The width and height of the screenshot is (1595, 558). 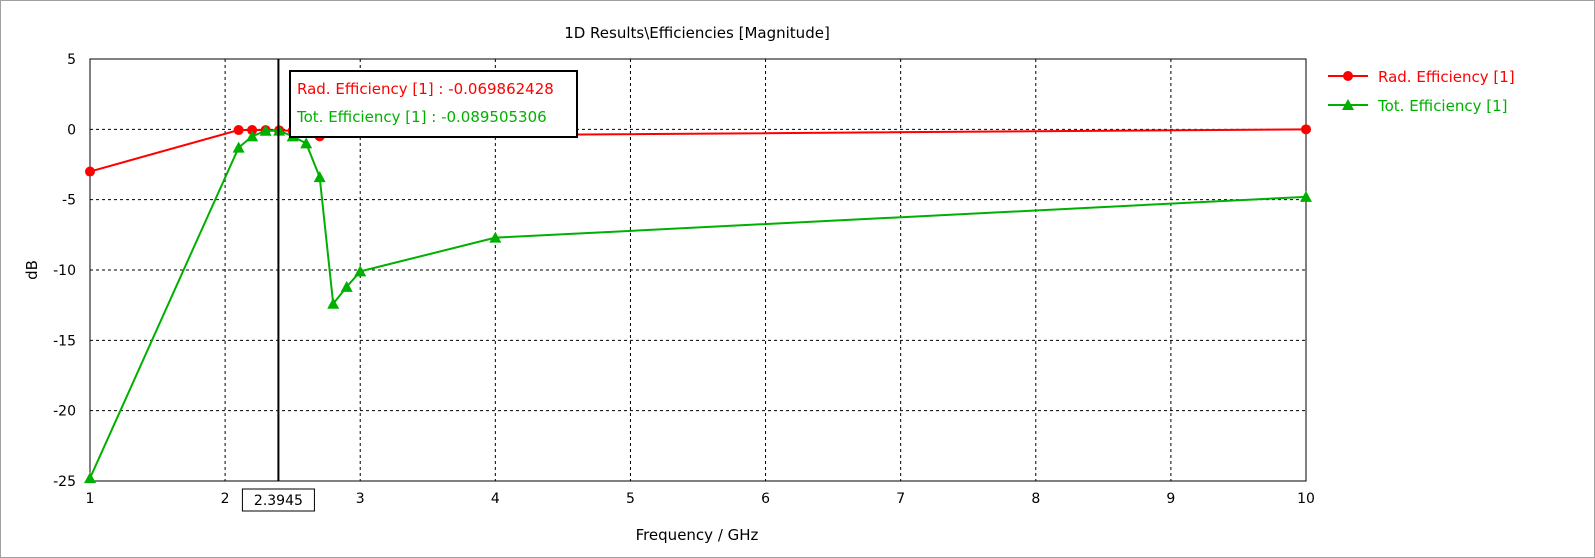 I want to click on x-tick-label: 5, so click(x=630, y=499).